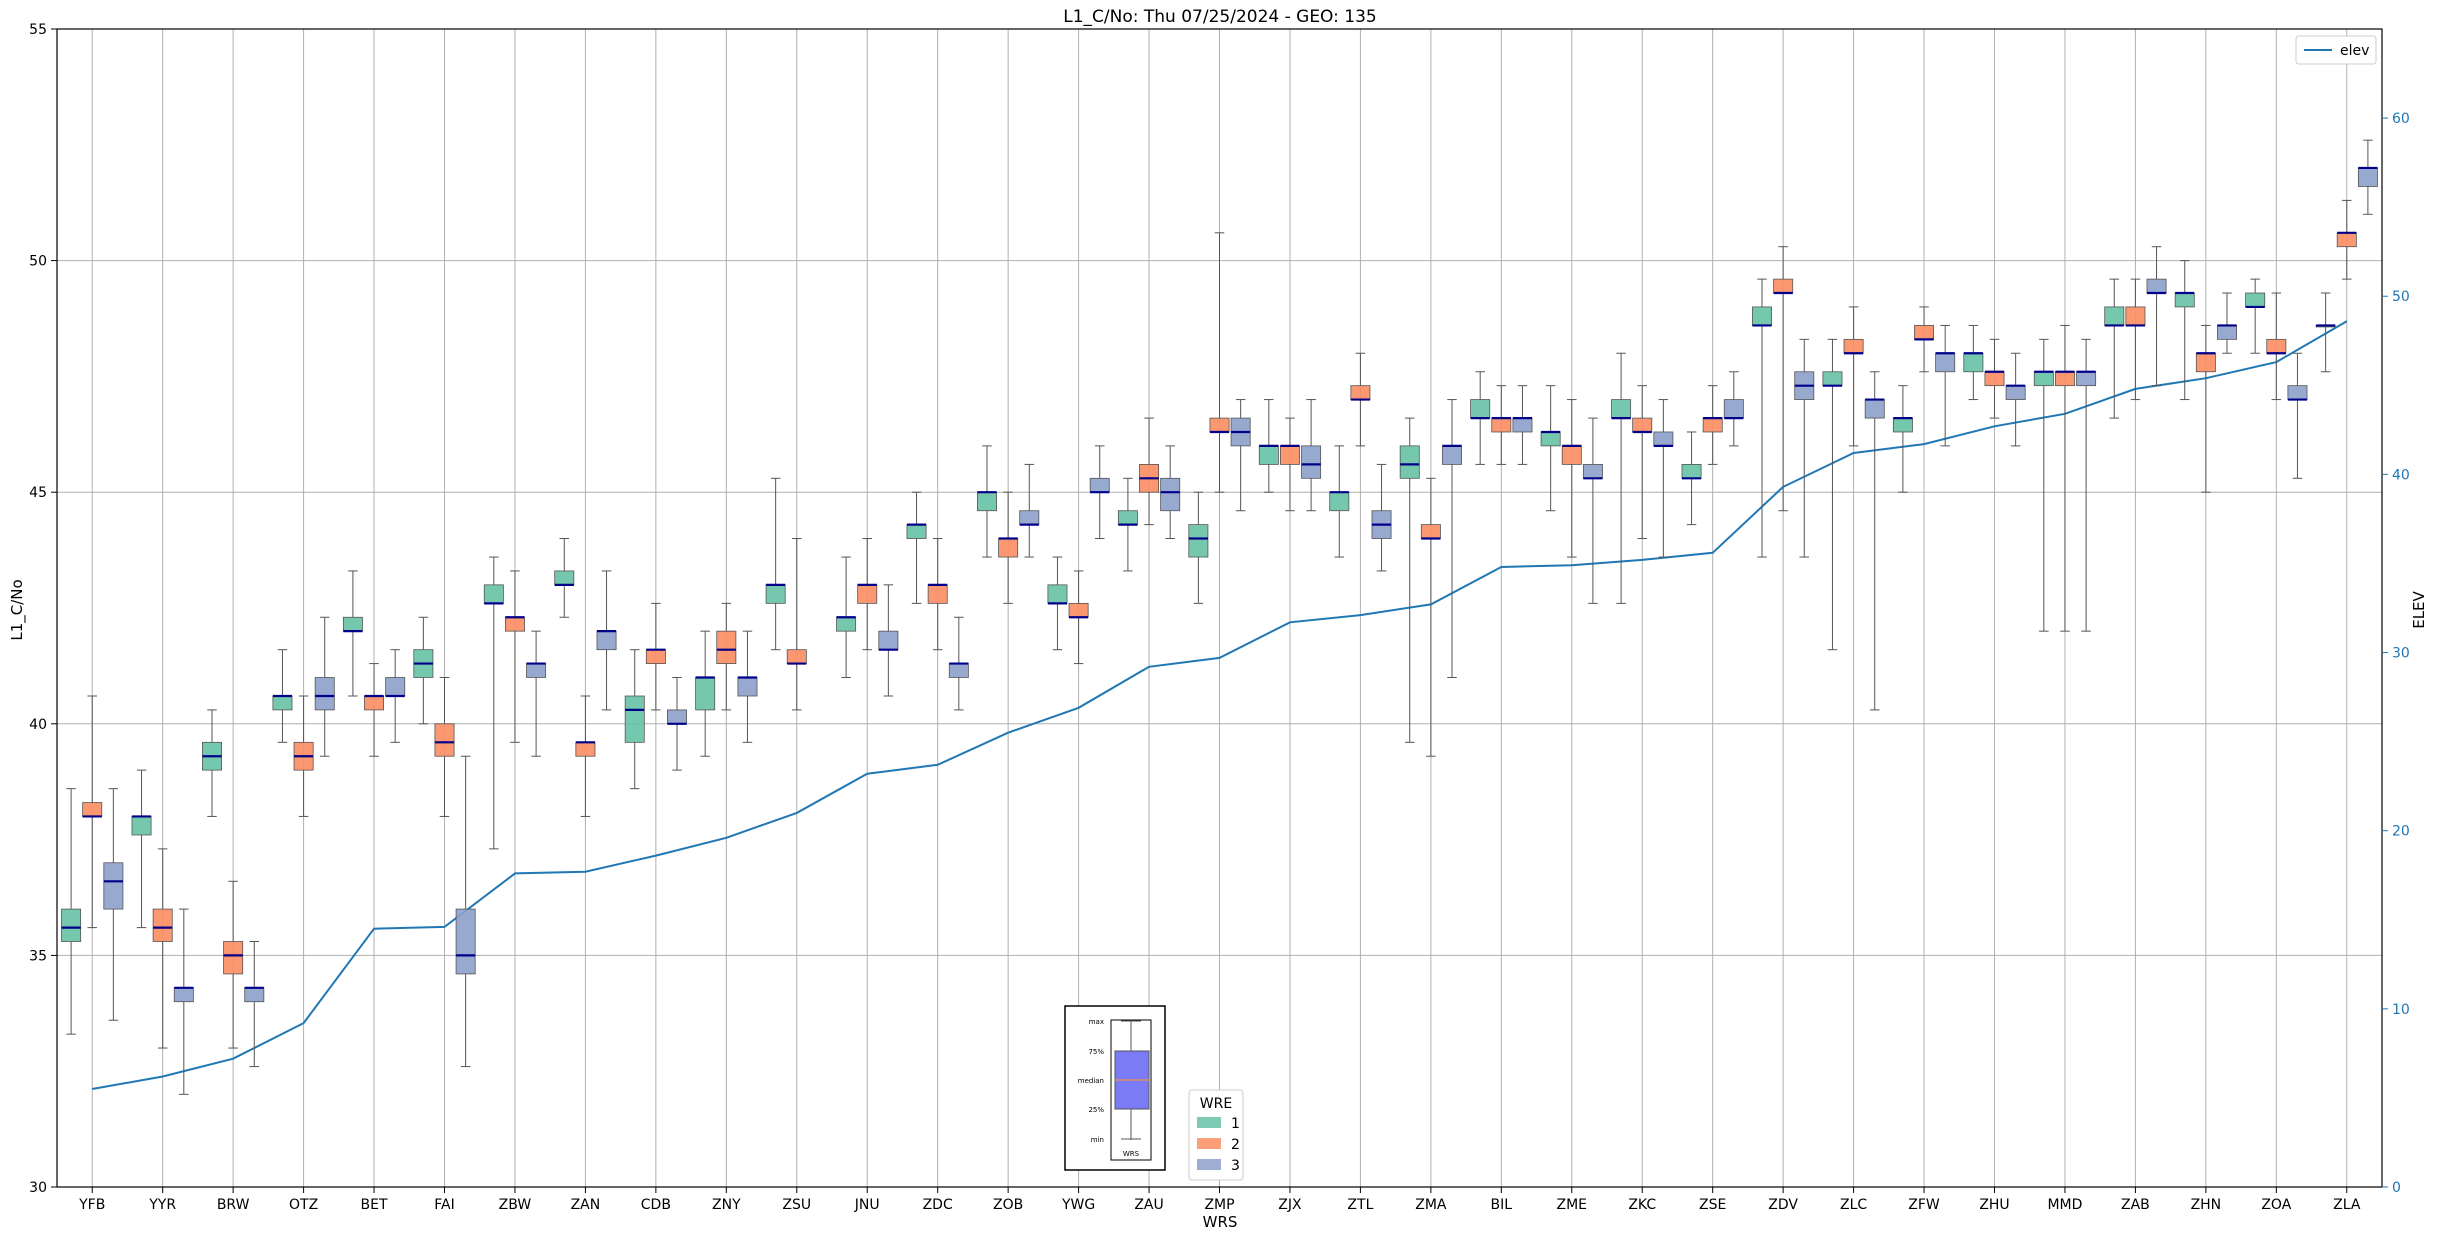  What do you see at coordinates (1096, 1110) in the screenshot?
I see `inset-label-25: 25%` at bounding box center [1096, 1110].